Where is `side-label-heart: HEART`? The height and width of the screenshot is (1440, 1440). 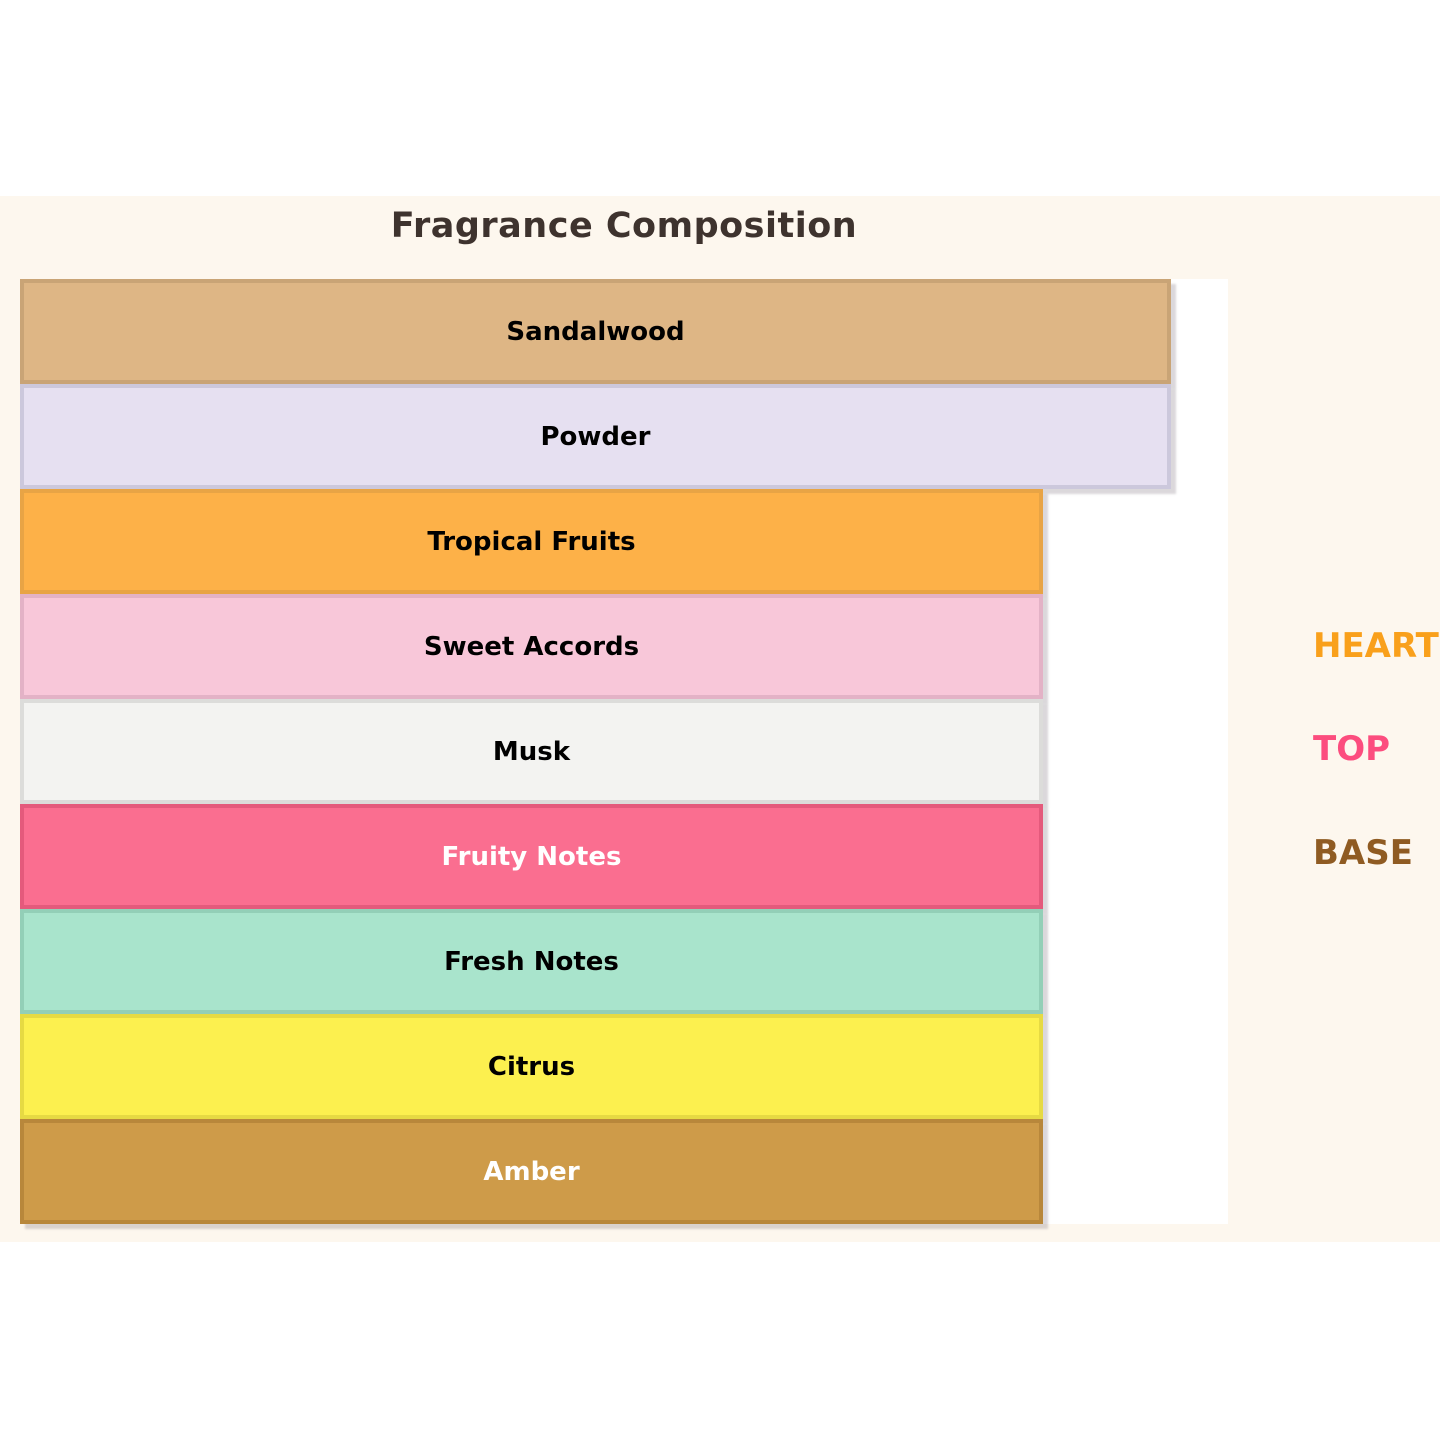 side-label-heart: HEART is located at coordinates (1376, 646).